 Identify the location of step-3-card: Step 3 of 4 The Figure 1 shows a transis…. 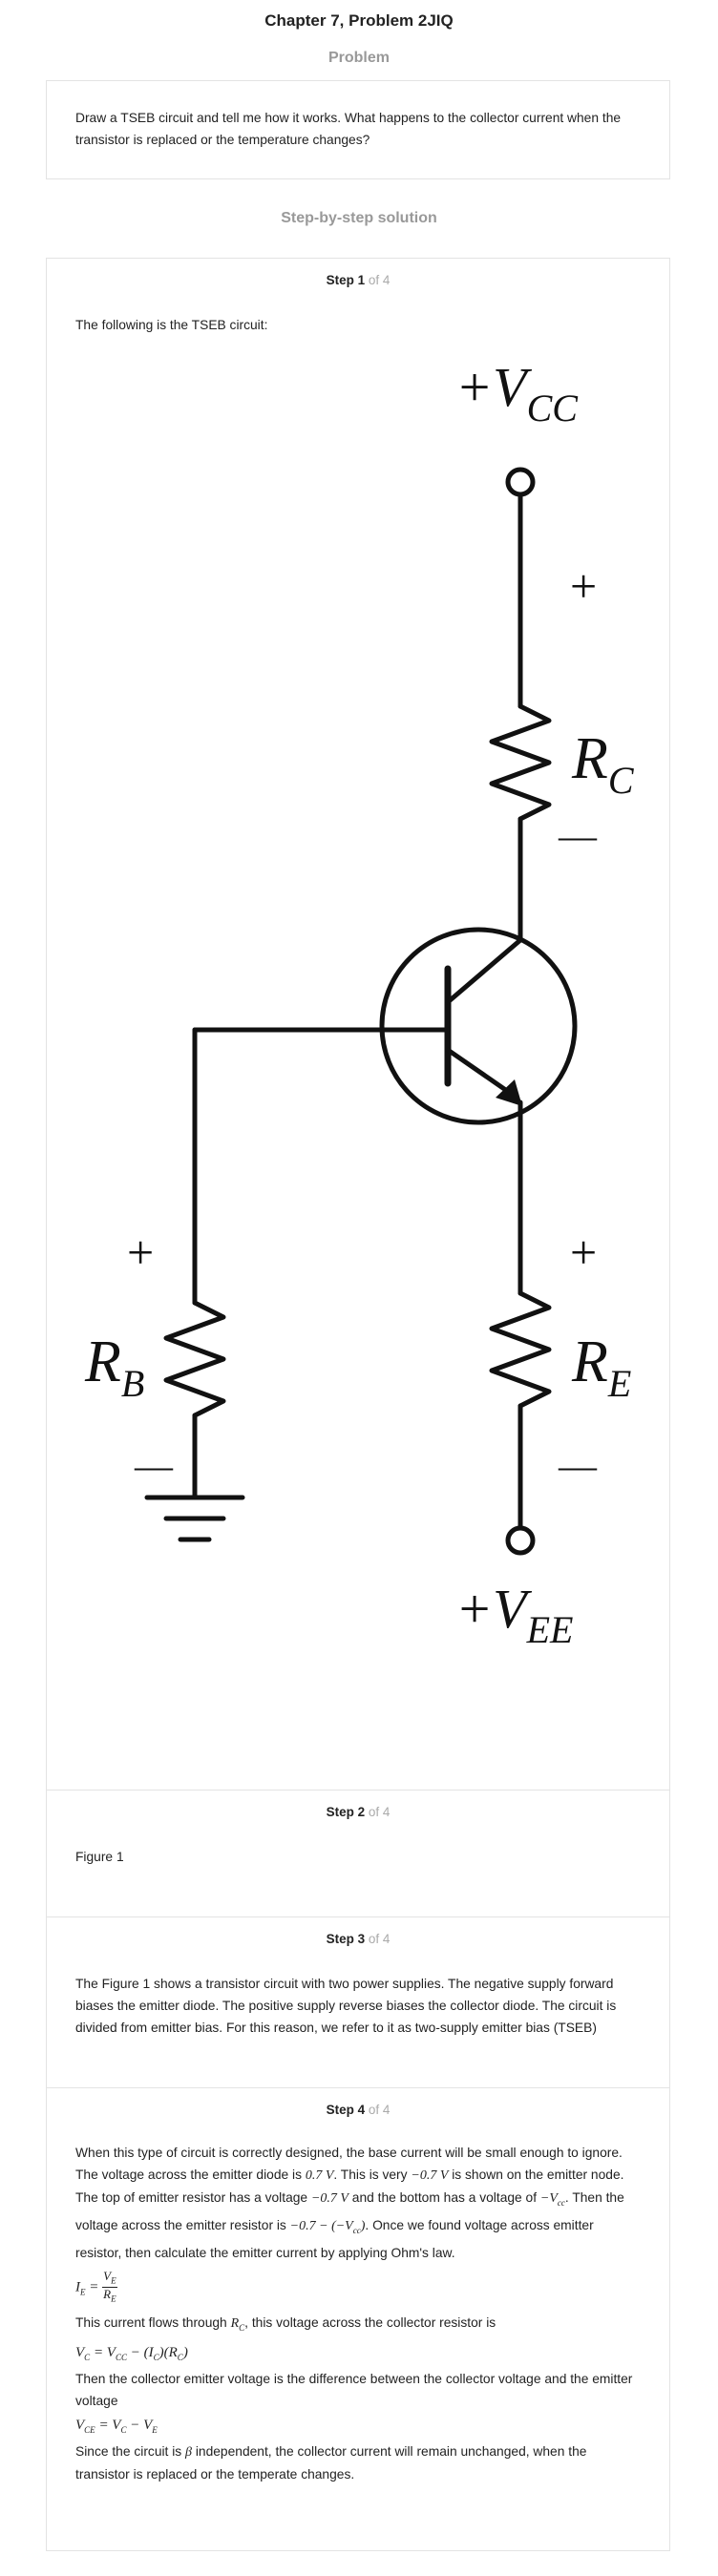
(358, 2002).